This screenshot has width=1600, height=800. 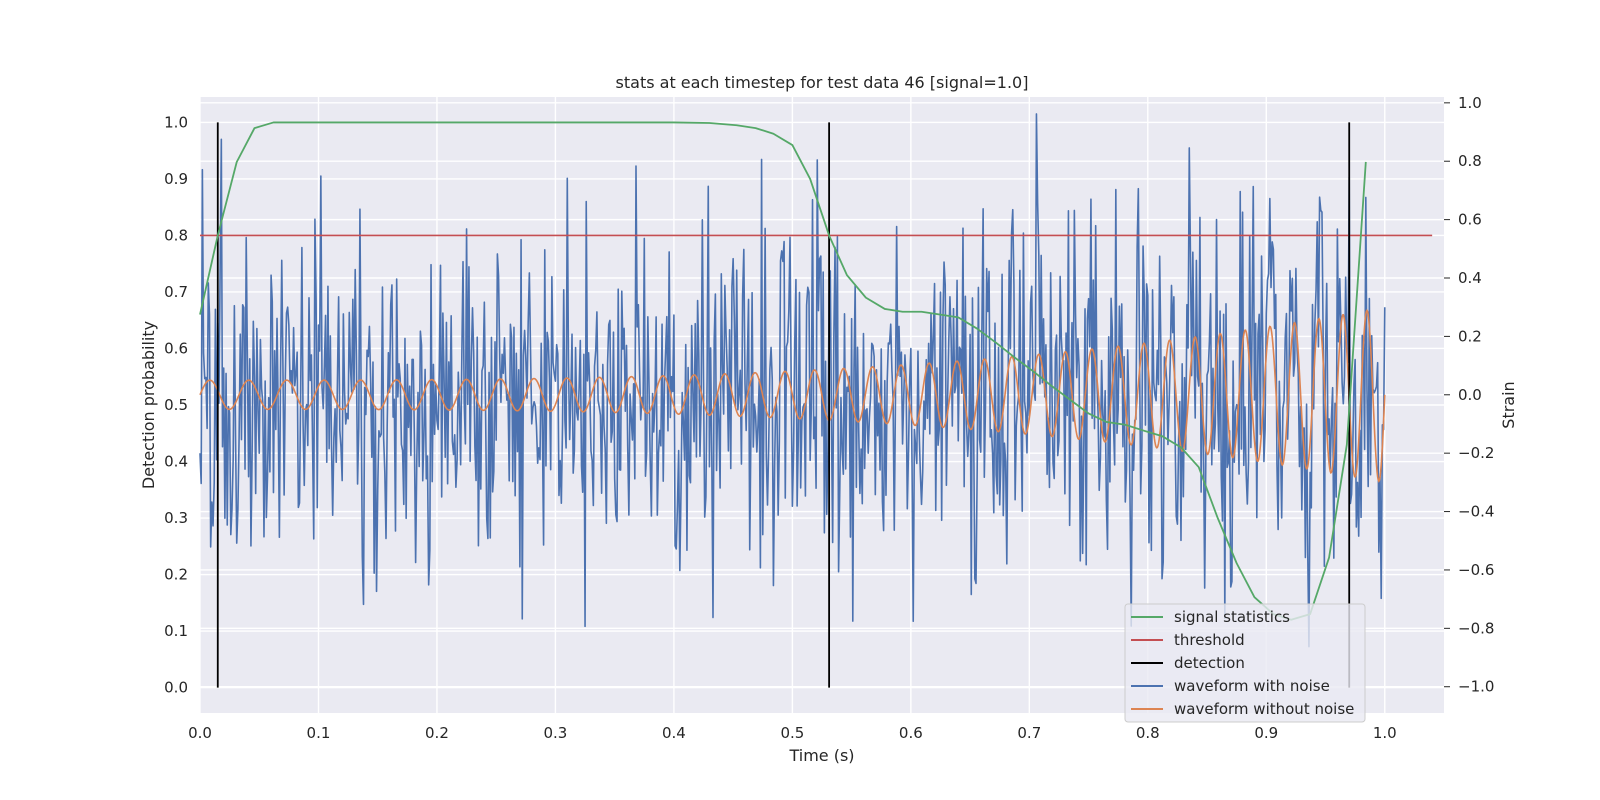 What do you see at coordinates (176, 348) in the screenshot?
I see `y-tick-label: 0.6` at bounding box center [176, 348].